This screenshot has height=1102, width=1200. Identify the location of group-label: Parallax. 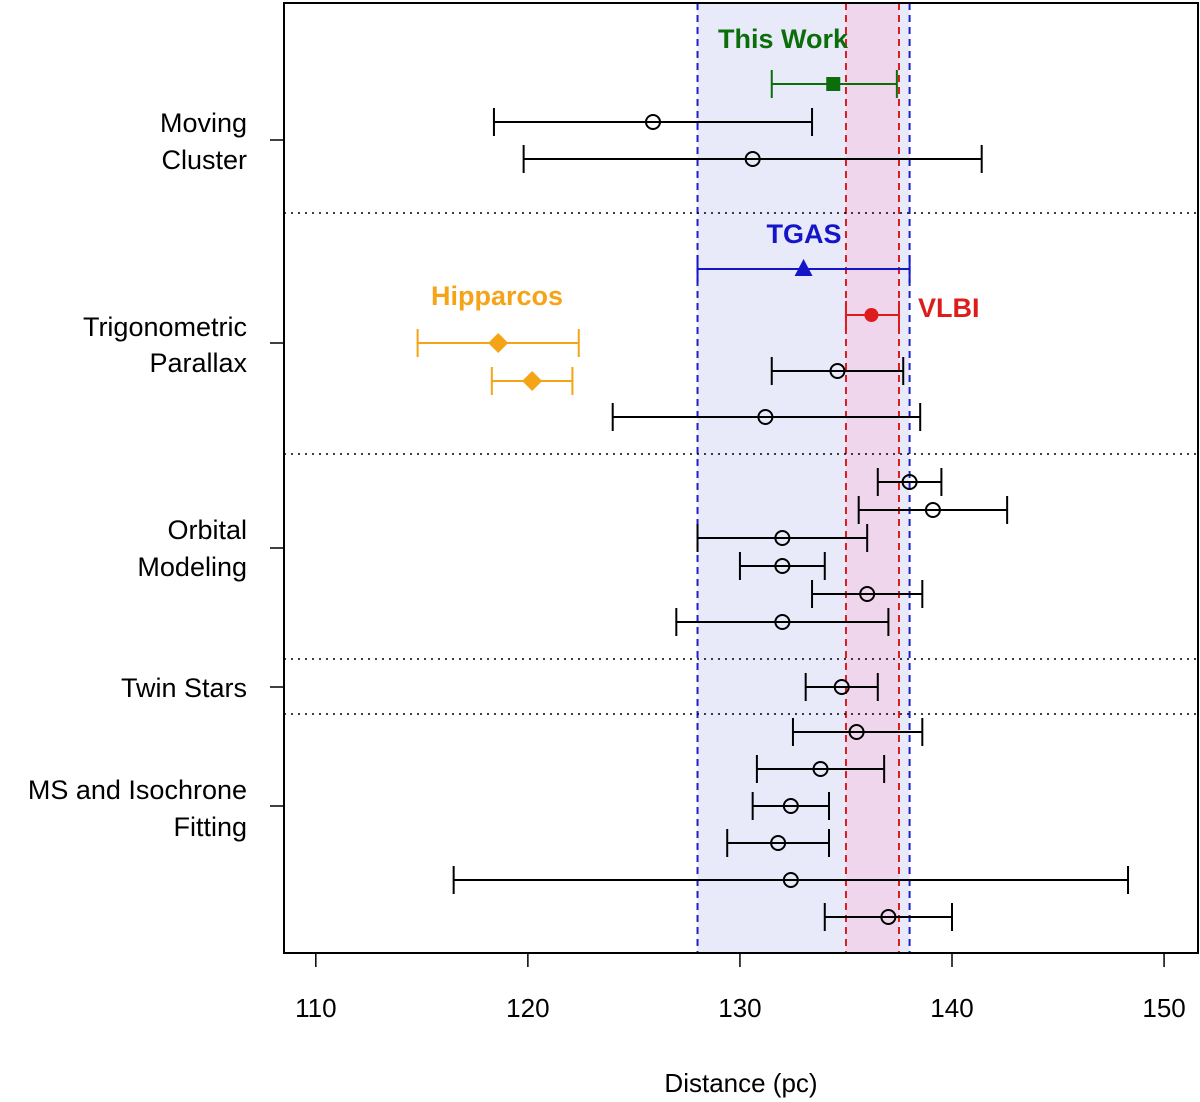
(198, 363).